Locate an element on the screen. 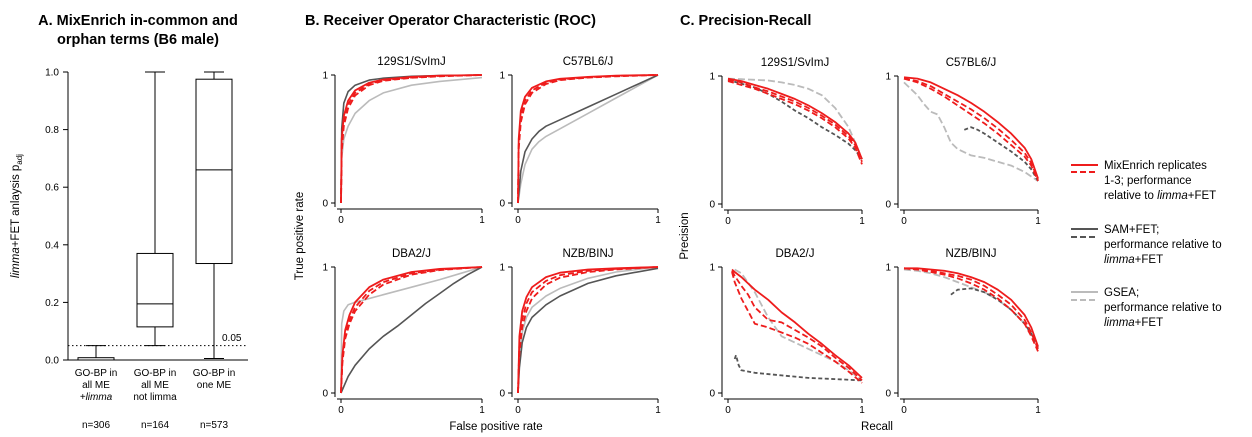  category-1-line3: +limma is located at coordinates (96, 397).